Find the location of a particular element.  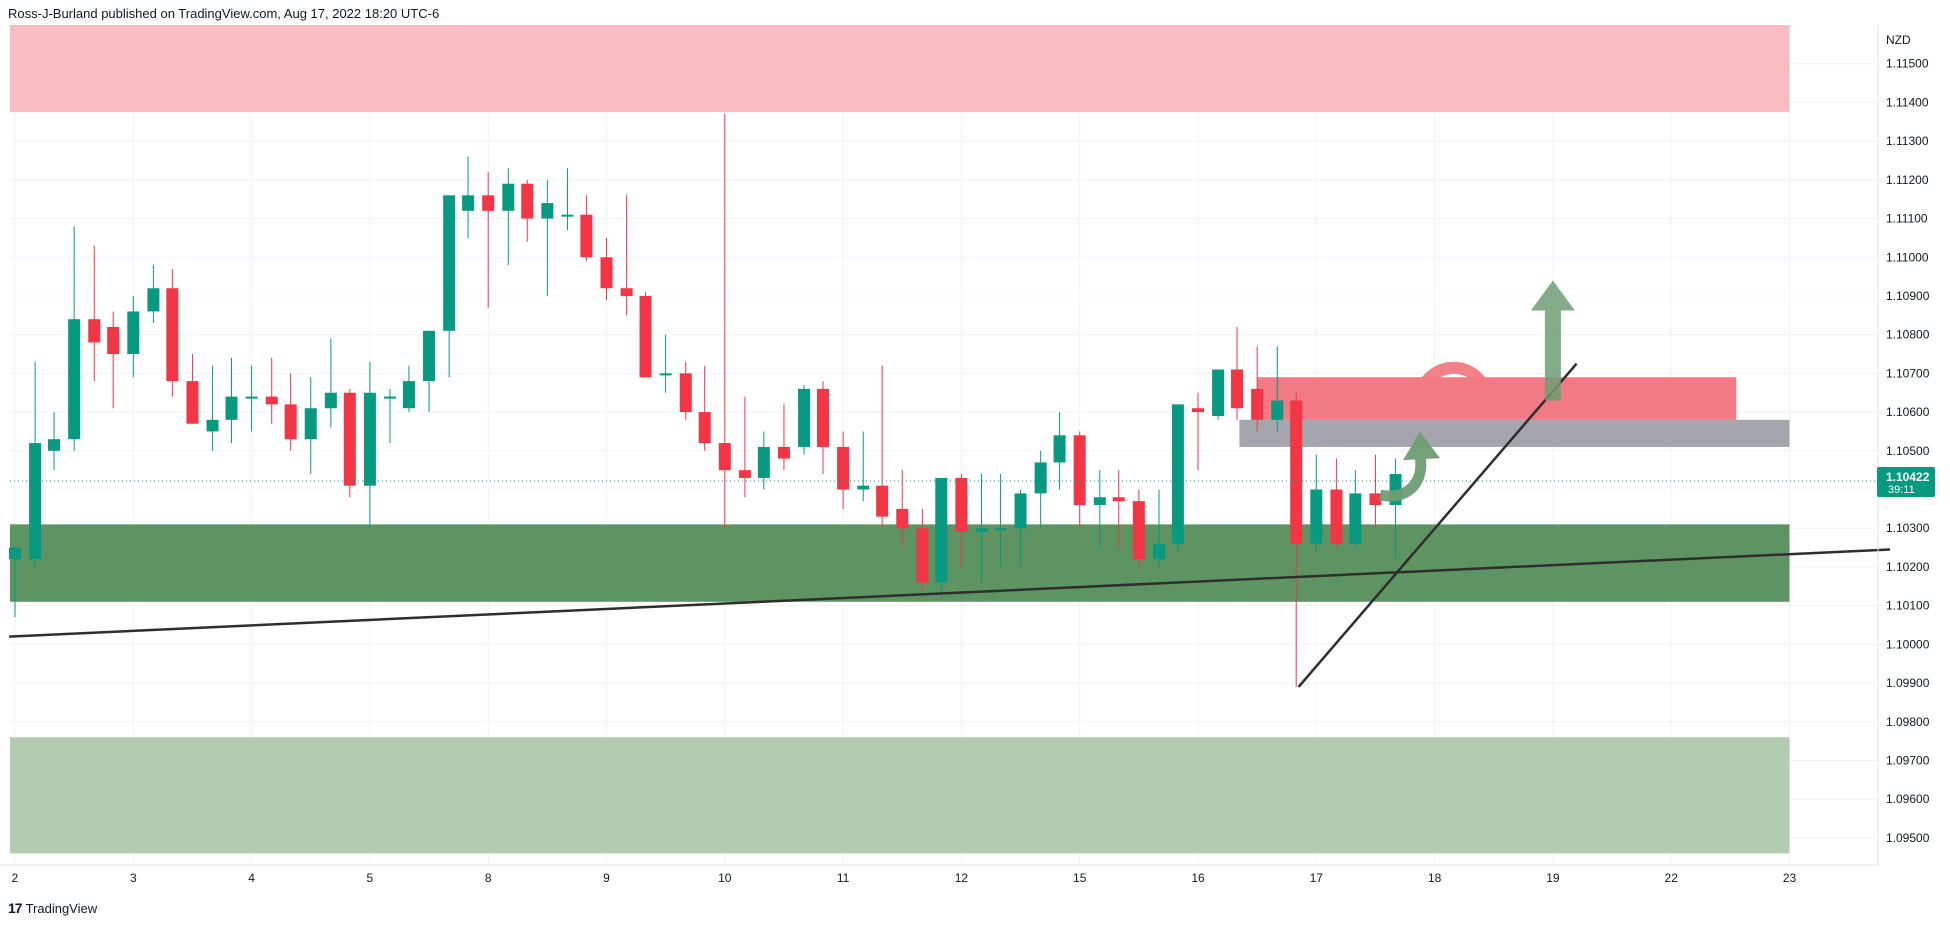

price-tick: 1.09700 is located at coordinates (1908, 760).